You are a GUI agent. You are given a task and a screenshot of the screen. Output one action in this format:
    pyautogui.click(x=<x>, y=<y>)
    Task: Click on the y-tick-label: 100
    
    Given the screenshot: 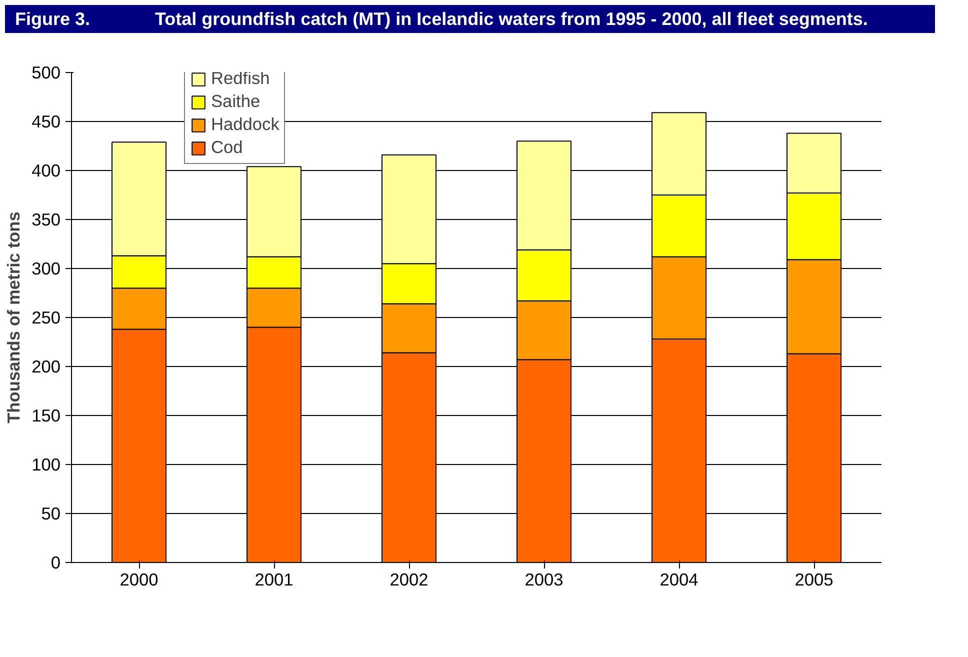 What is the action you would take?
    pyautogui.click(x=46, y=464)
    